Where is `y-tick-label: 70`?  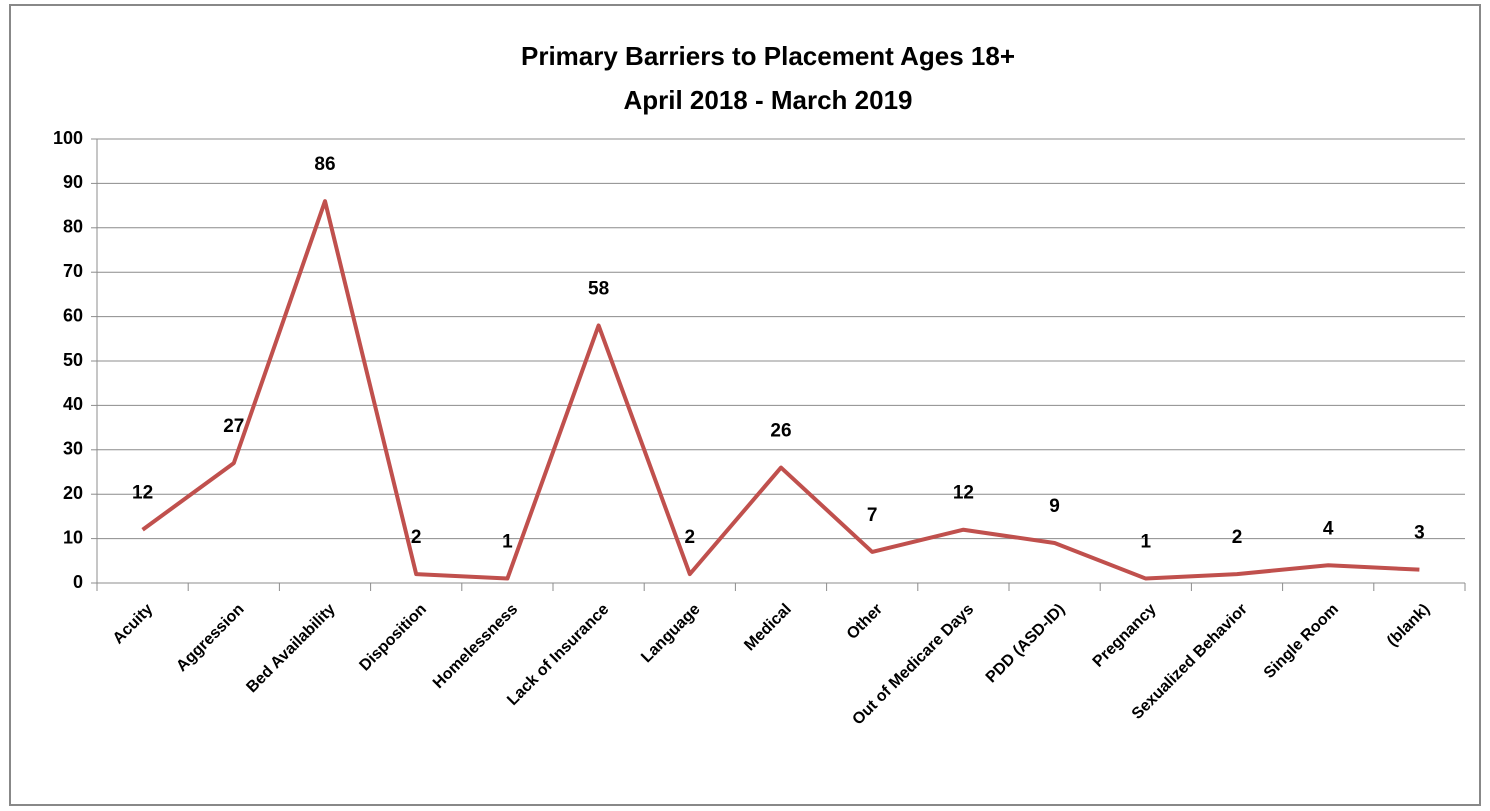
y-tick-label: 70 is located at coordinates (73, 271).